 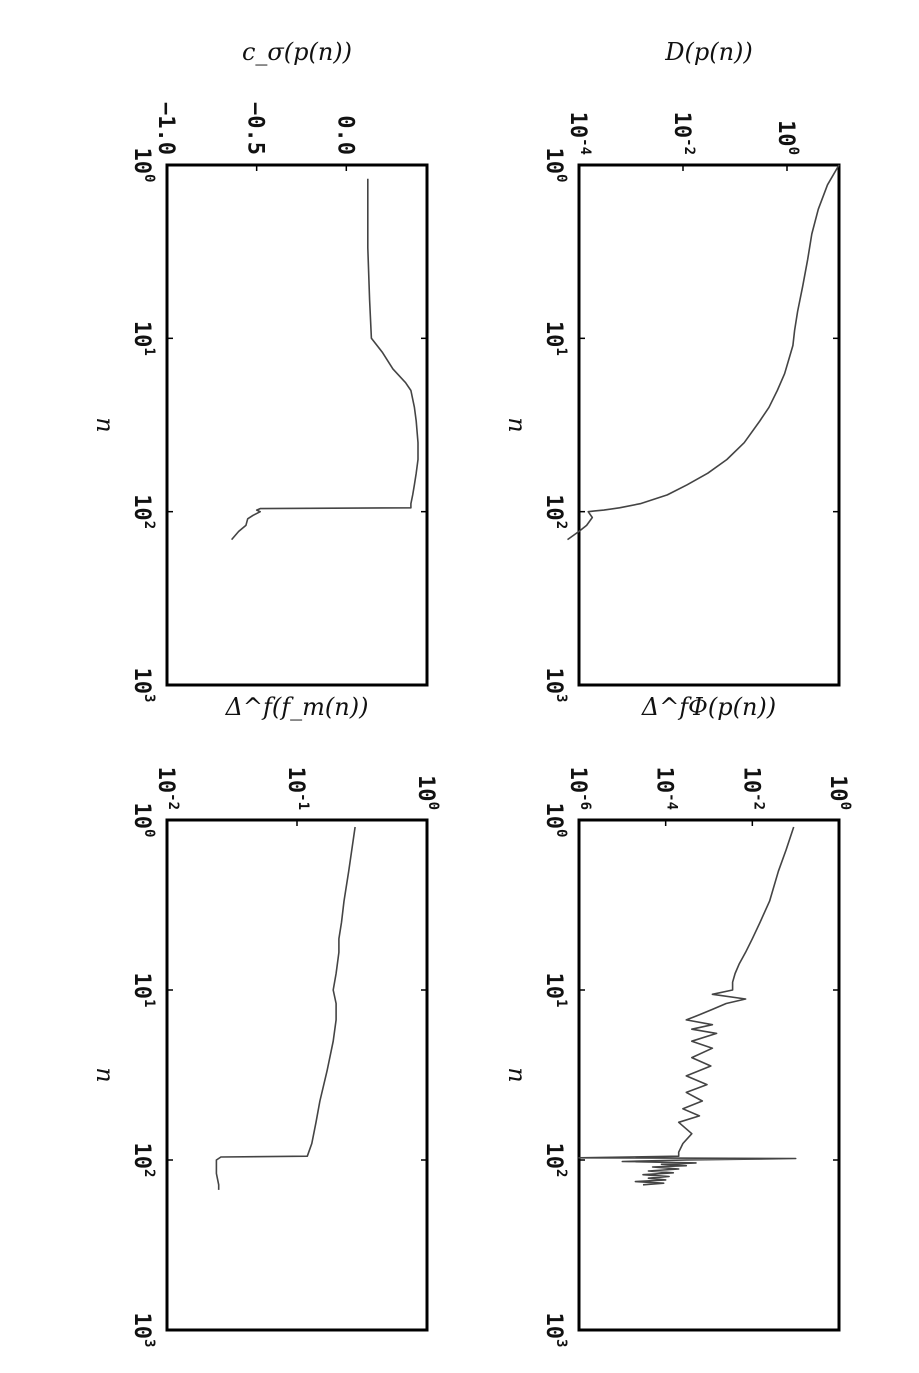 What do you see at coordinates (708, 707) in the screenshot?
I see `y-axis-label: Δ^fΦ(p(n))` at bounding box center [708, 707].